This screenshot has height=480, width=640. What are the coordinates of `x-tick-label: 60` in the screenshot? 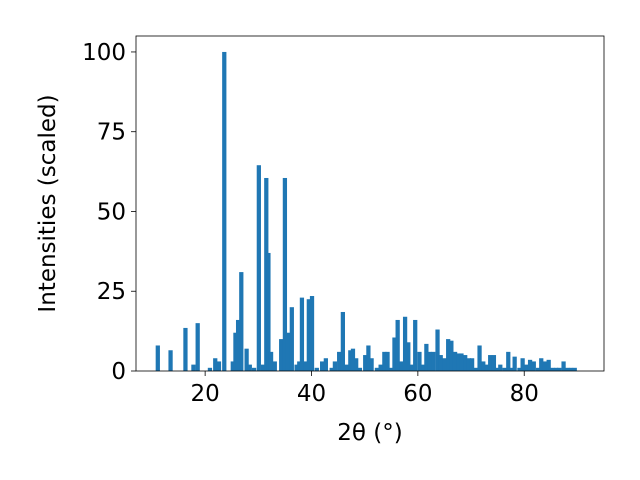 It's located at (417, 394).